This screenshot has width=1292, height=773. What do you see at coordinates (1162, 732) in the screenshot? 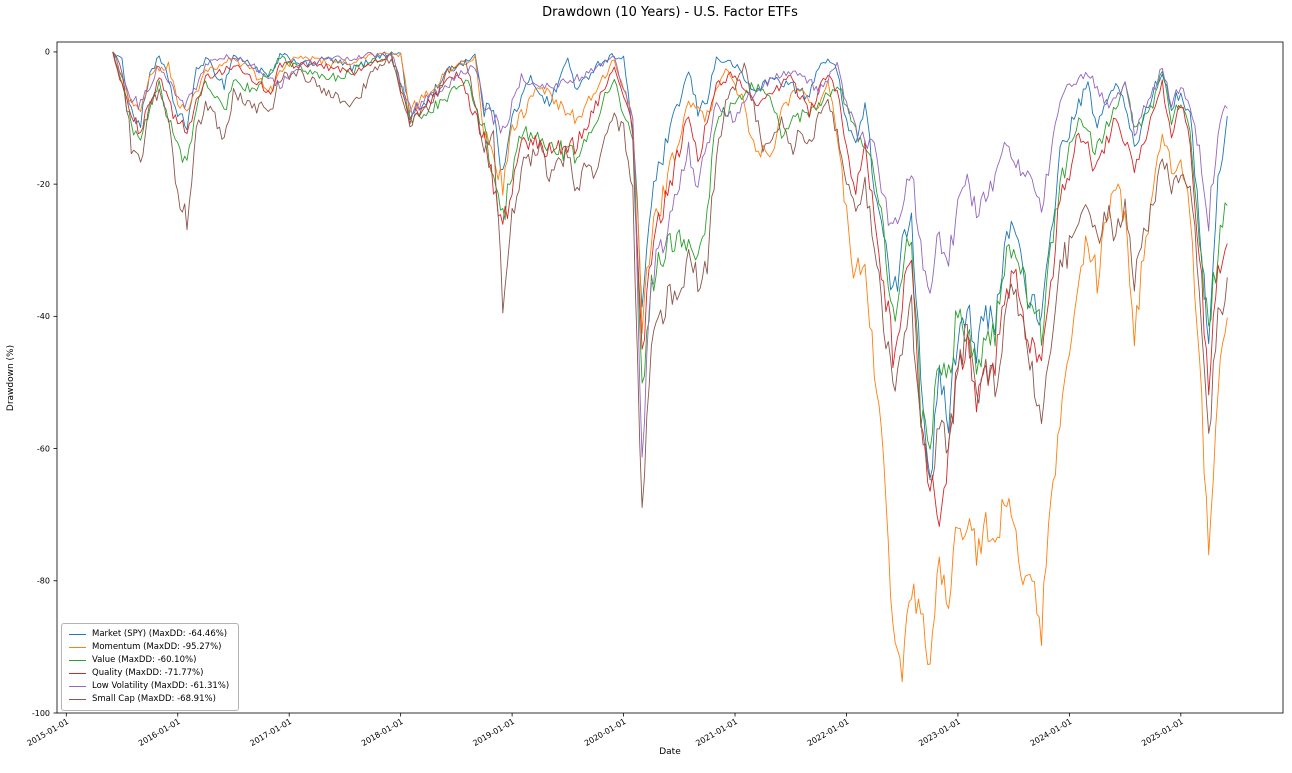
I see `x-tick-label: 2025-01-01` at bounding box center [1162, 732].